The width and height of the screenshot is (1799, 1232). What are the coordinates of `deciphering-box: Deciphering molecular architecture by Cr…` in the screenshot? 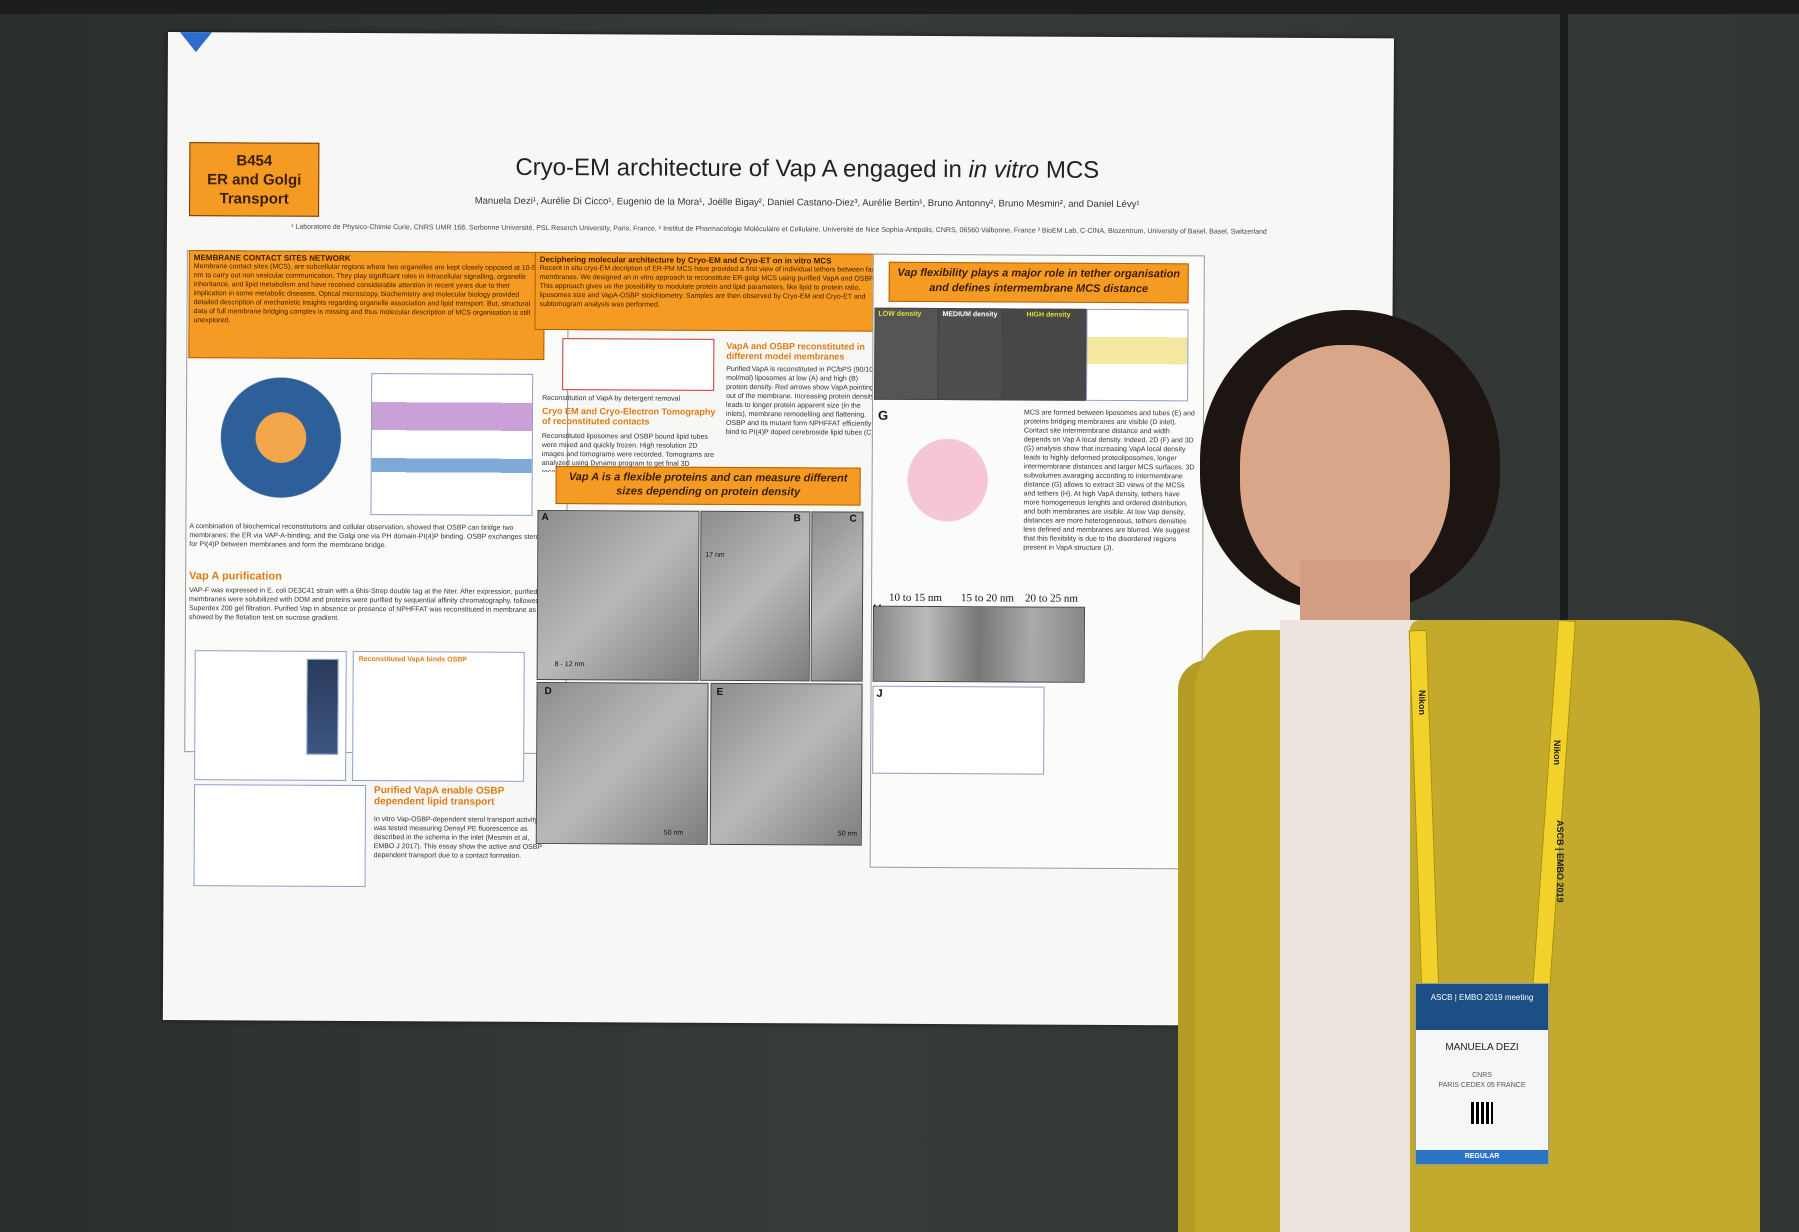 It's located at (712, 291).